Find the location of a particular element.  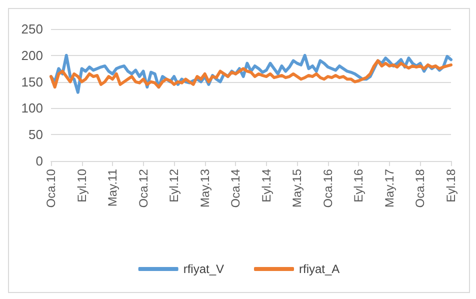

x-tick-label: Eyl.18 is located at coordinates (451, 185).